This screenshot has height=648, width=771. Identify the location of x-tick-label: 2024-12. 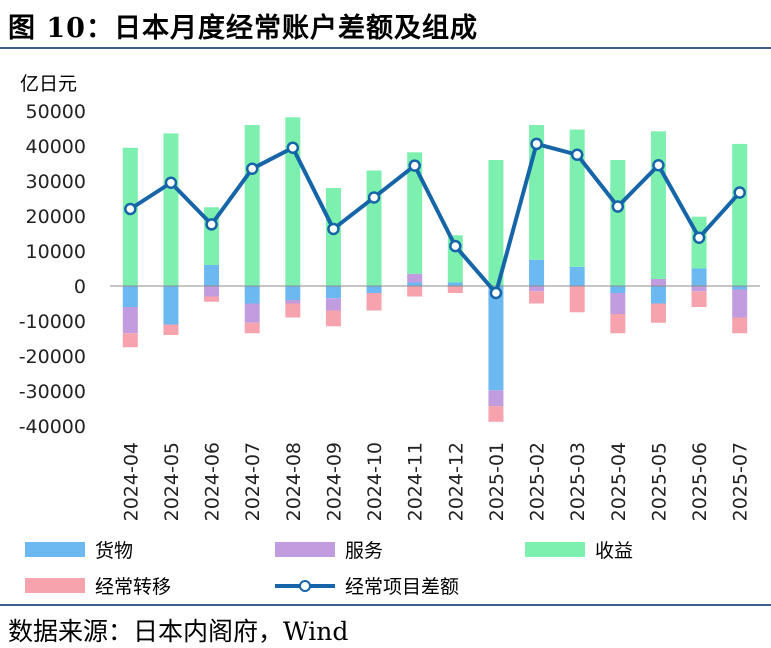
(456, 481).